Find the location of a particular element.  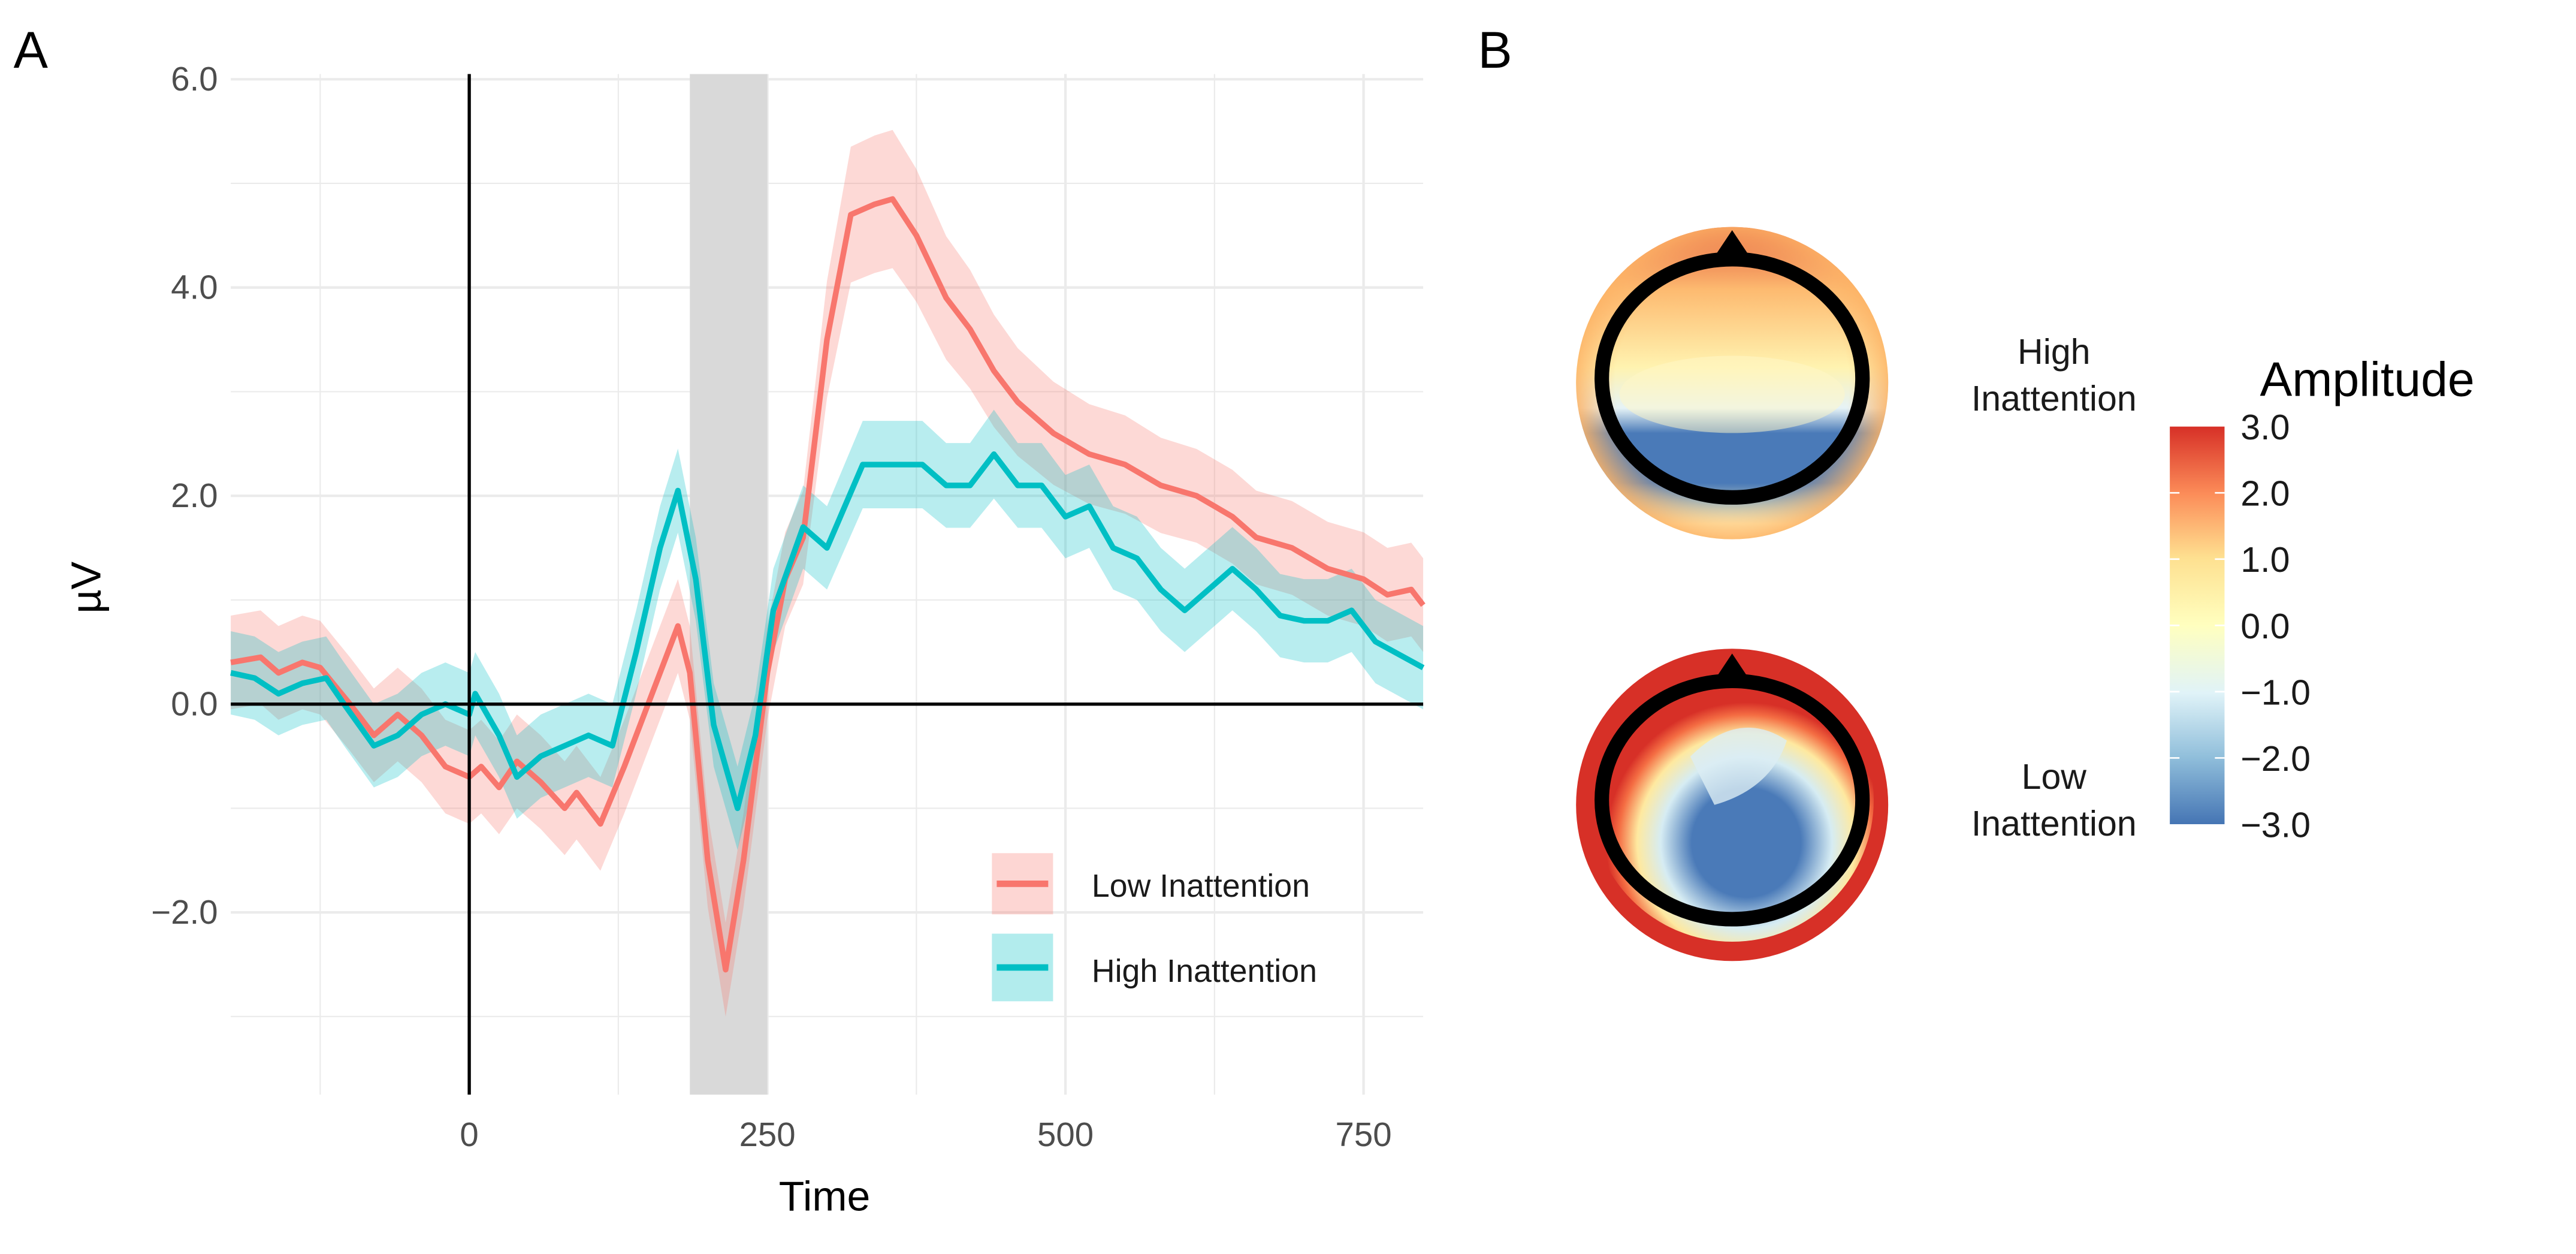

x-tick-label: 500 is located at coordinates (1066, 1134).